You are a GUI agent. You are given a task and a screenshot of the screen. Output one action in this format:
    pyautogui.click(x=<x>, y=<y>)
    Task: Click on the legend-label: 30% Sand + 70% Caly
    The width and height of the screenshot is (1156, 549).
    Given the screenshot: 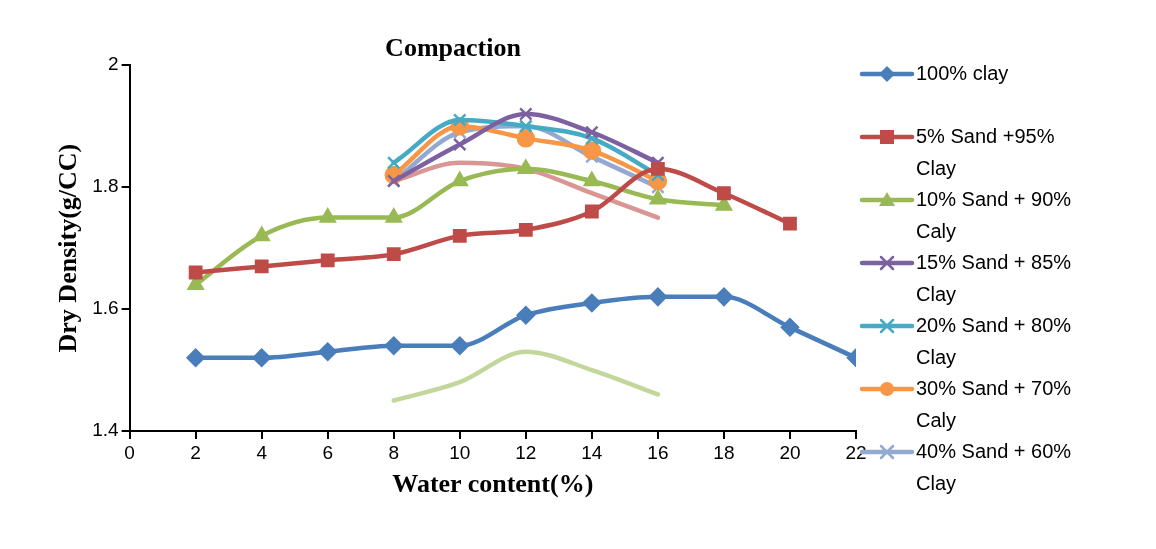 What is the action you would take?
    pyautogui.click(x=994, y=404)
    